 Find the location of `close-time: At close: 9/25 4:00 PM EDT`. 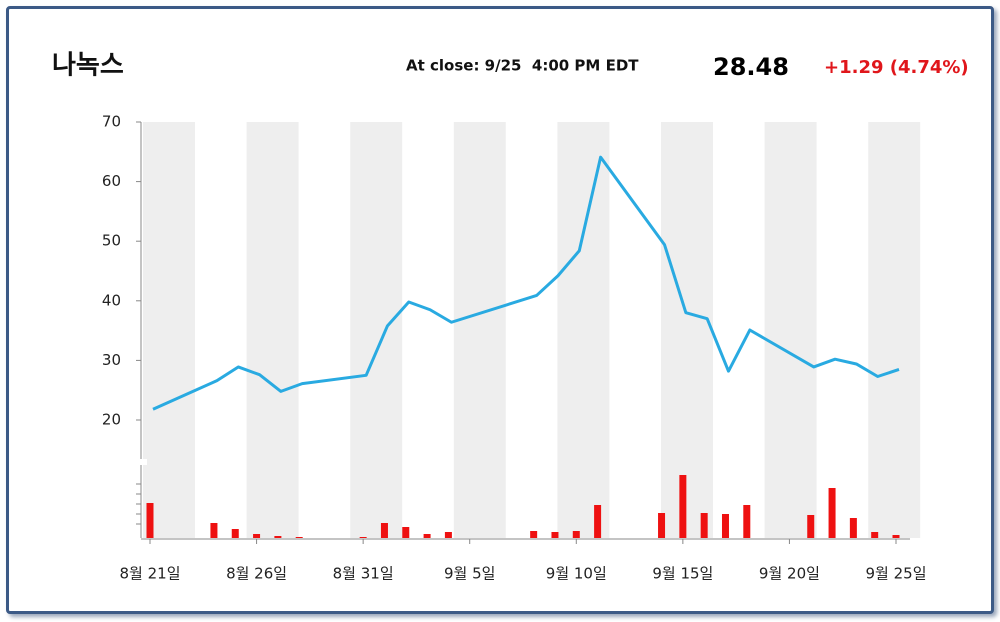

close-time: At close: 9/25 4:00 PM EDT is located at coordinates (522, 66).